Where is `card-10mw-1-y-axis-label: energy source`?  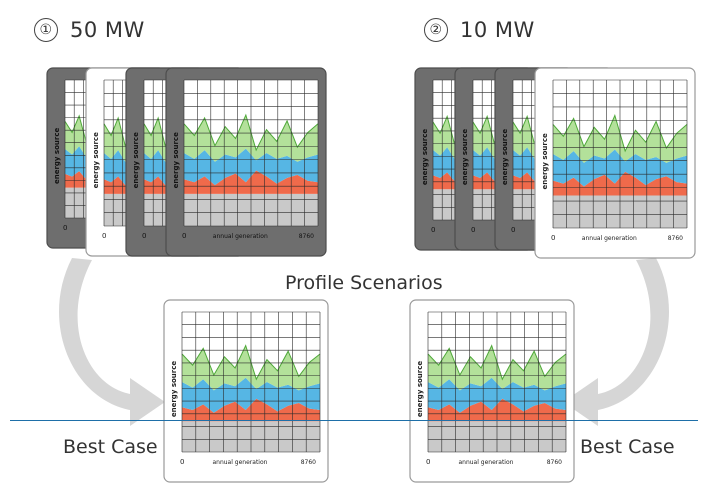
card-10mw-1-y-axis-label: energy source is located at coordinates (425, 157).